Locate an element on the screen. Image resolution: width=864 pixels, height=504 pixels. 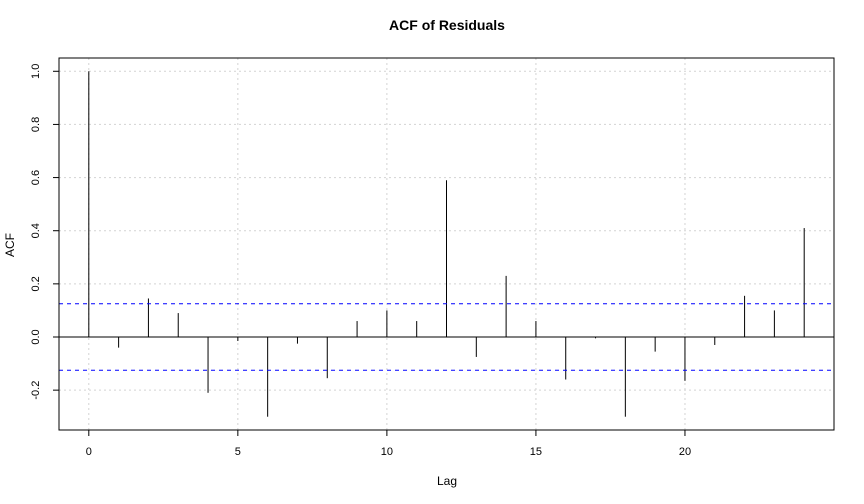
x-tick-label: 5 is located at coordinates (238, 452).